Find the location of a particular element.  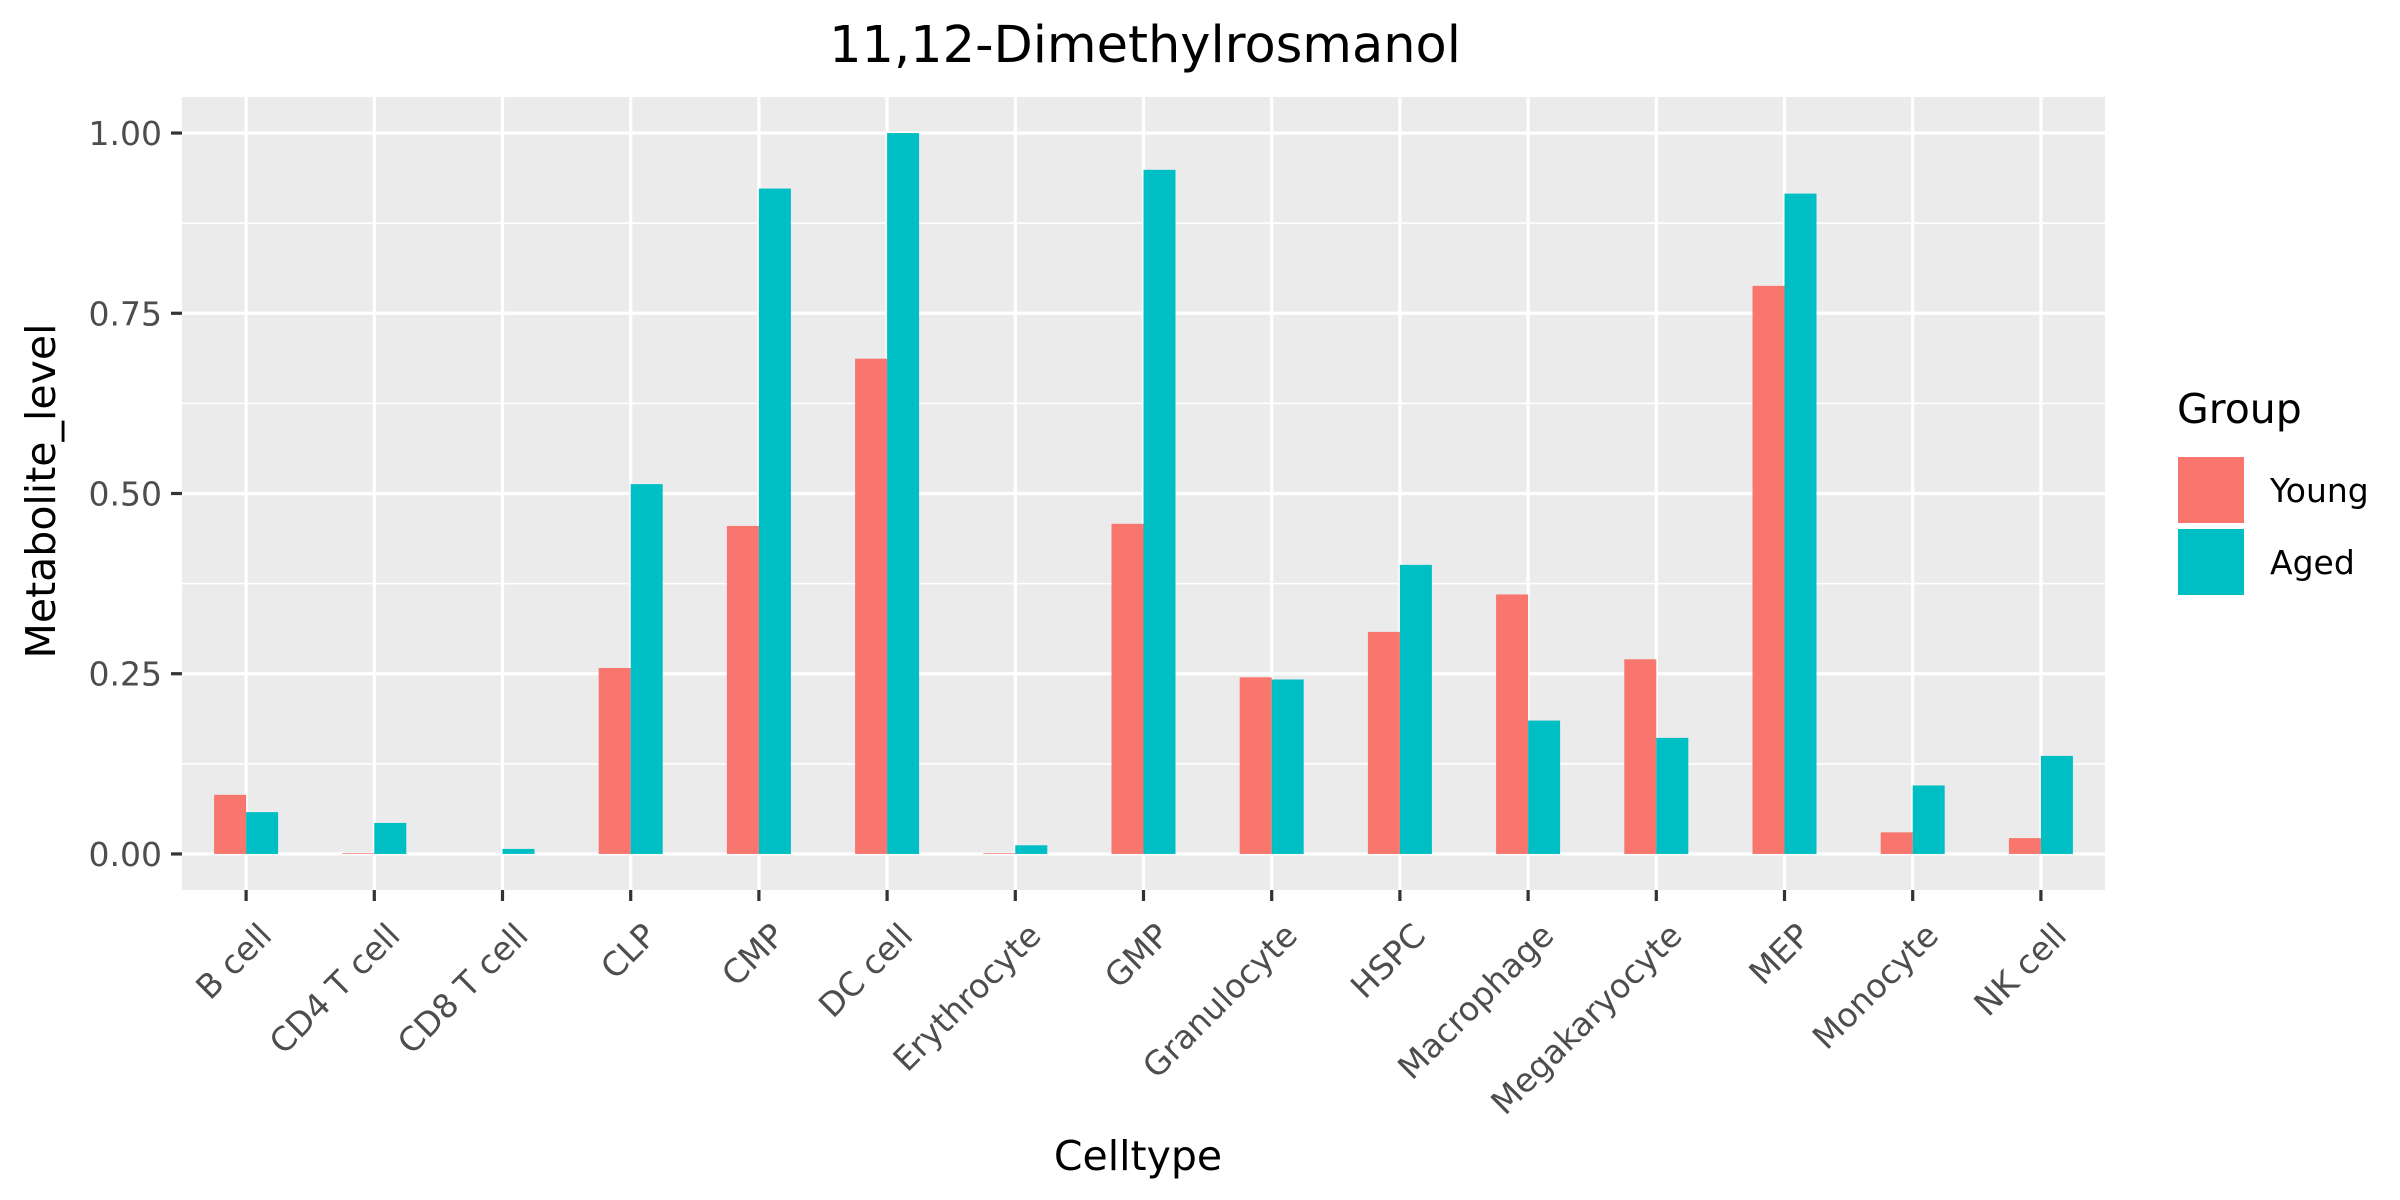

bar-aged-gmp is located at coordinates (1159, 511).